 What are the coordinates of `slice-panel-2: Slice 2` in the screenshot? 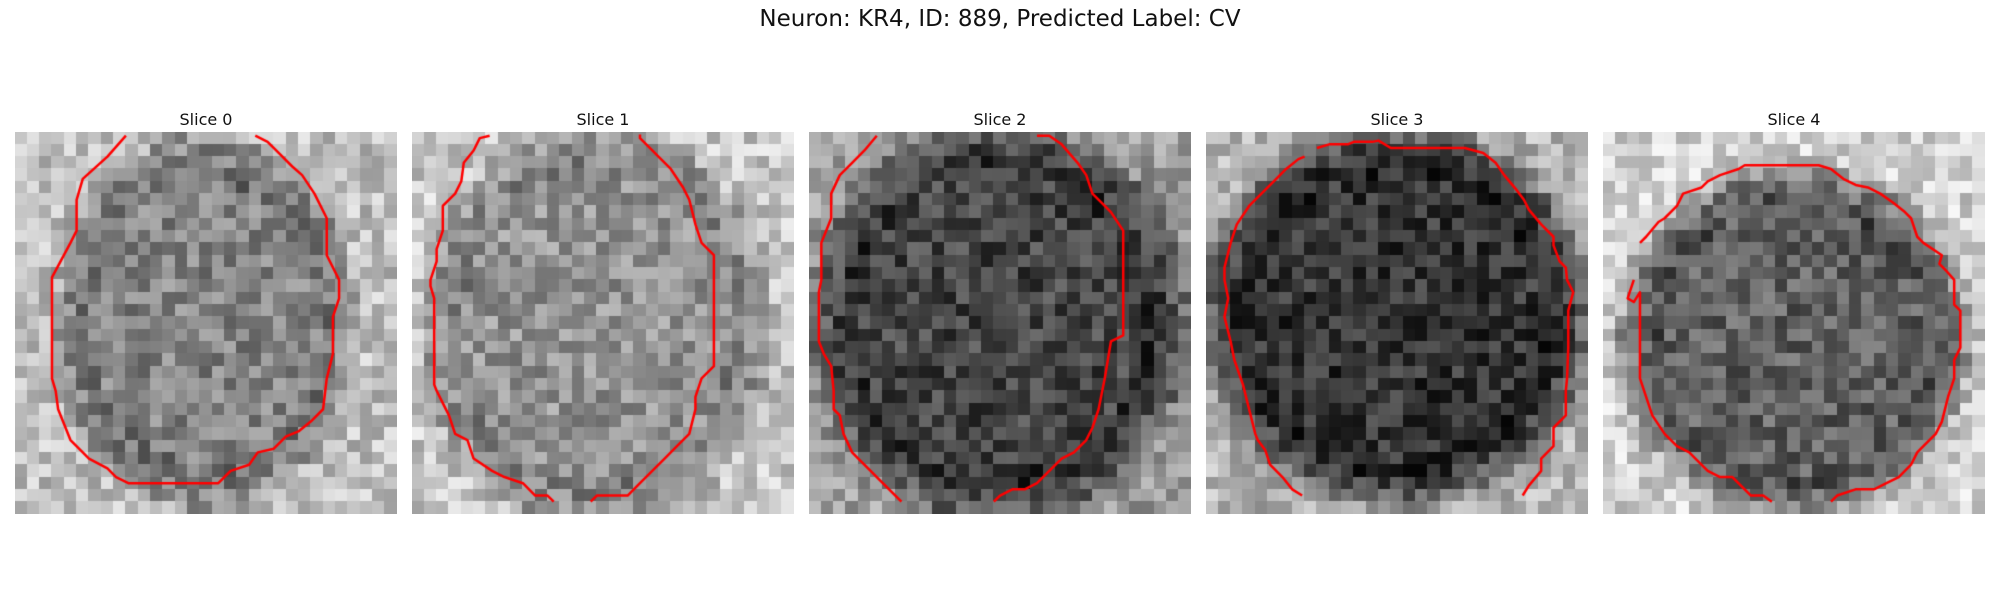 It's located at (1000, 311).